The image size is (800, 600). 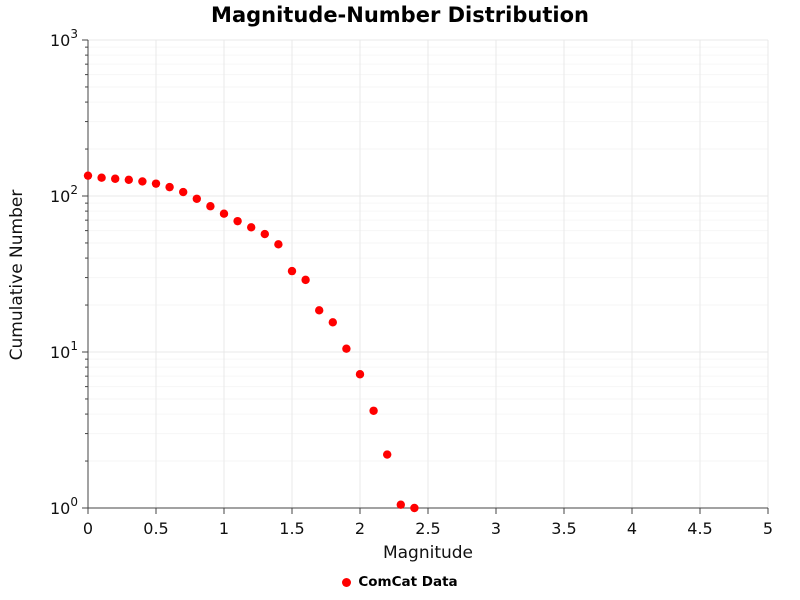 What do you see at coordinates (88, 528) in the screenshot?
I see `x-tick-label: 0` at bounding box center [88, 528].